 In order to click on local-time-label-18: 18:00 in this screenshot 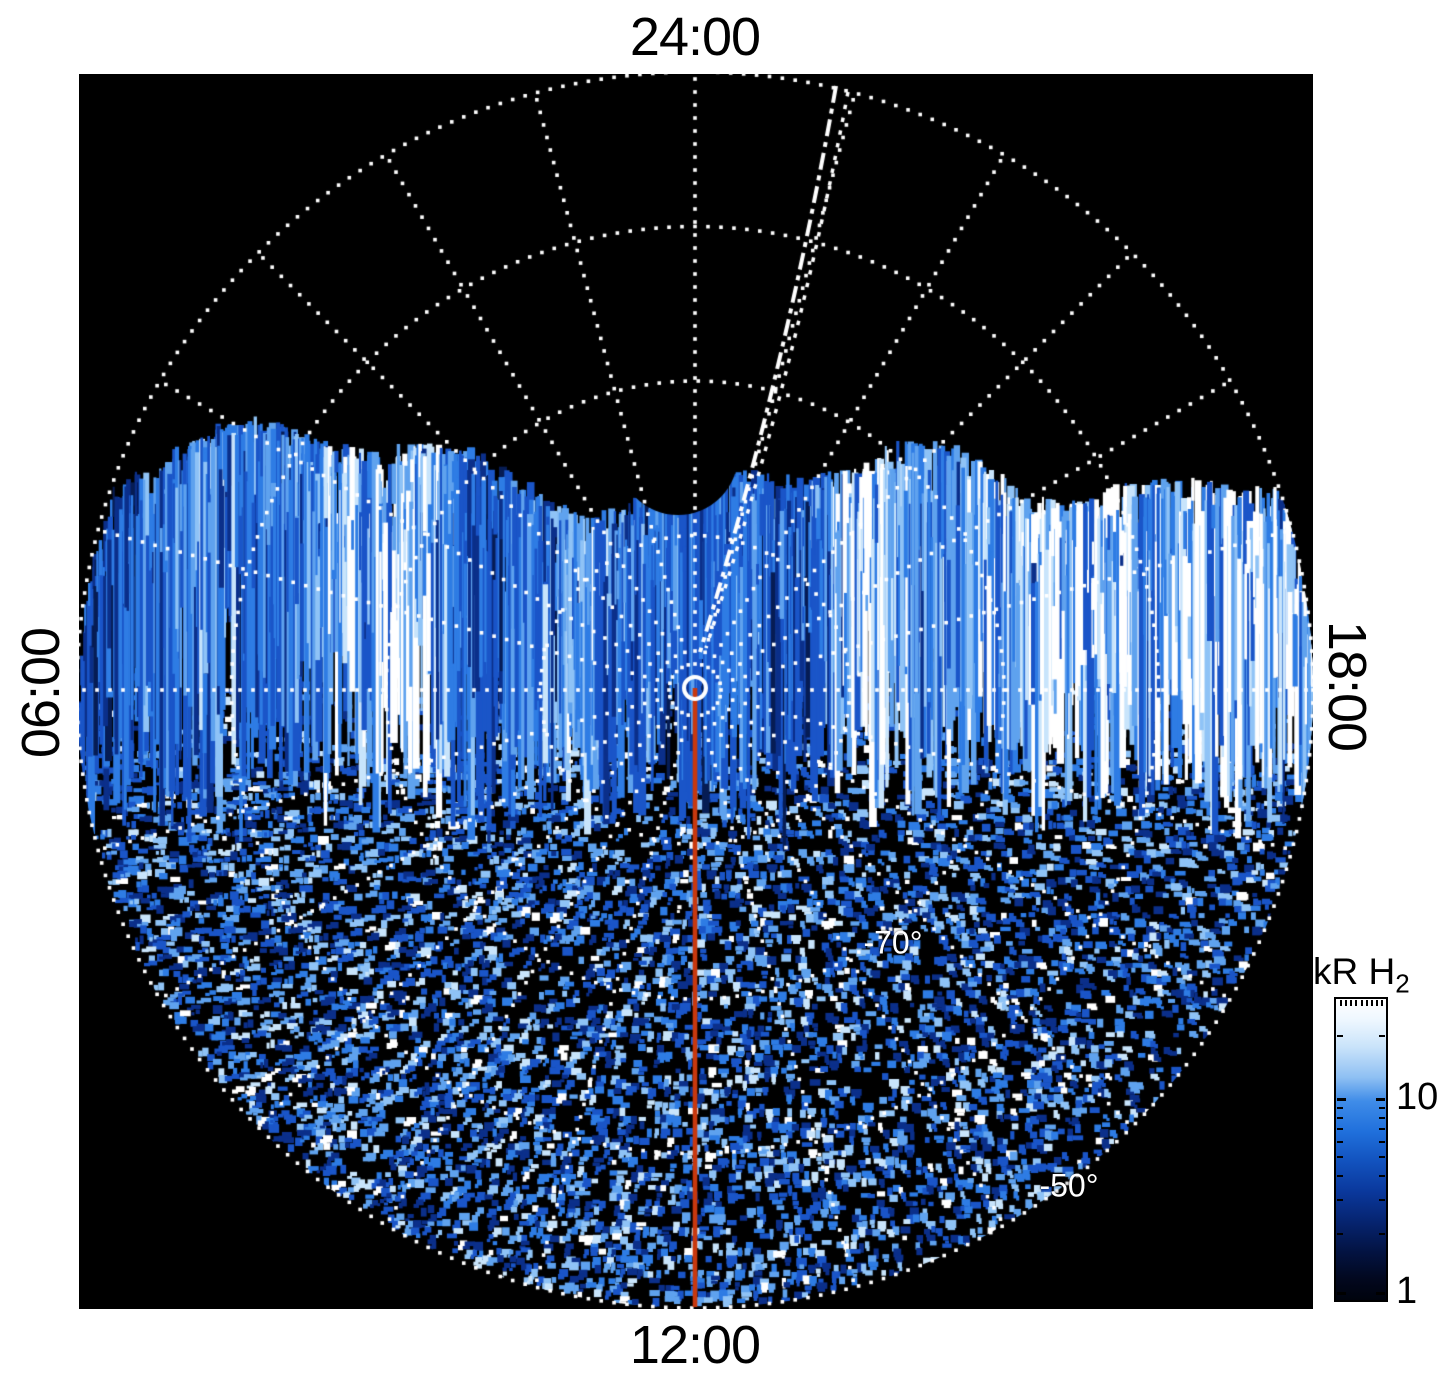, I will do `click(1347, 686)`.